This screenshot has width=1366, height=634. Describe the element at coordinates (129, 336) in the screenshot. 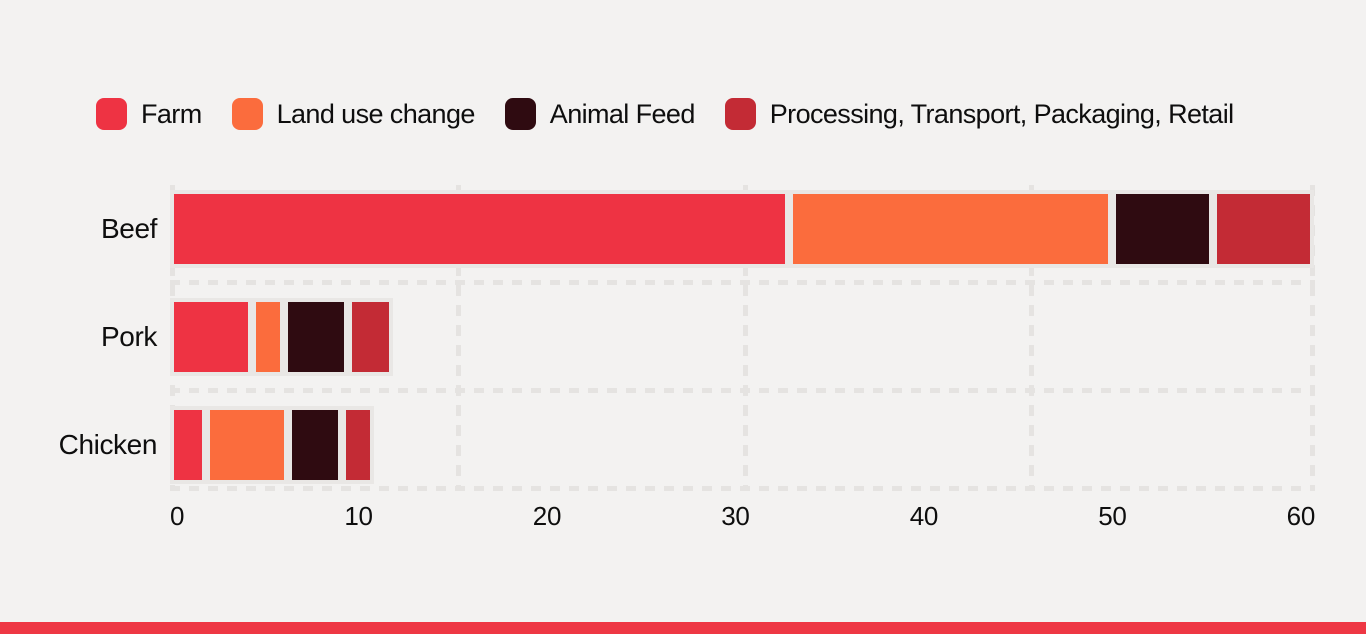

I see `category-label-pork: Pork` at that location.